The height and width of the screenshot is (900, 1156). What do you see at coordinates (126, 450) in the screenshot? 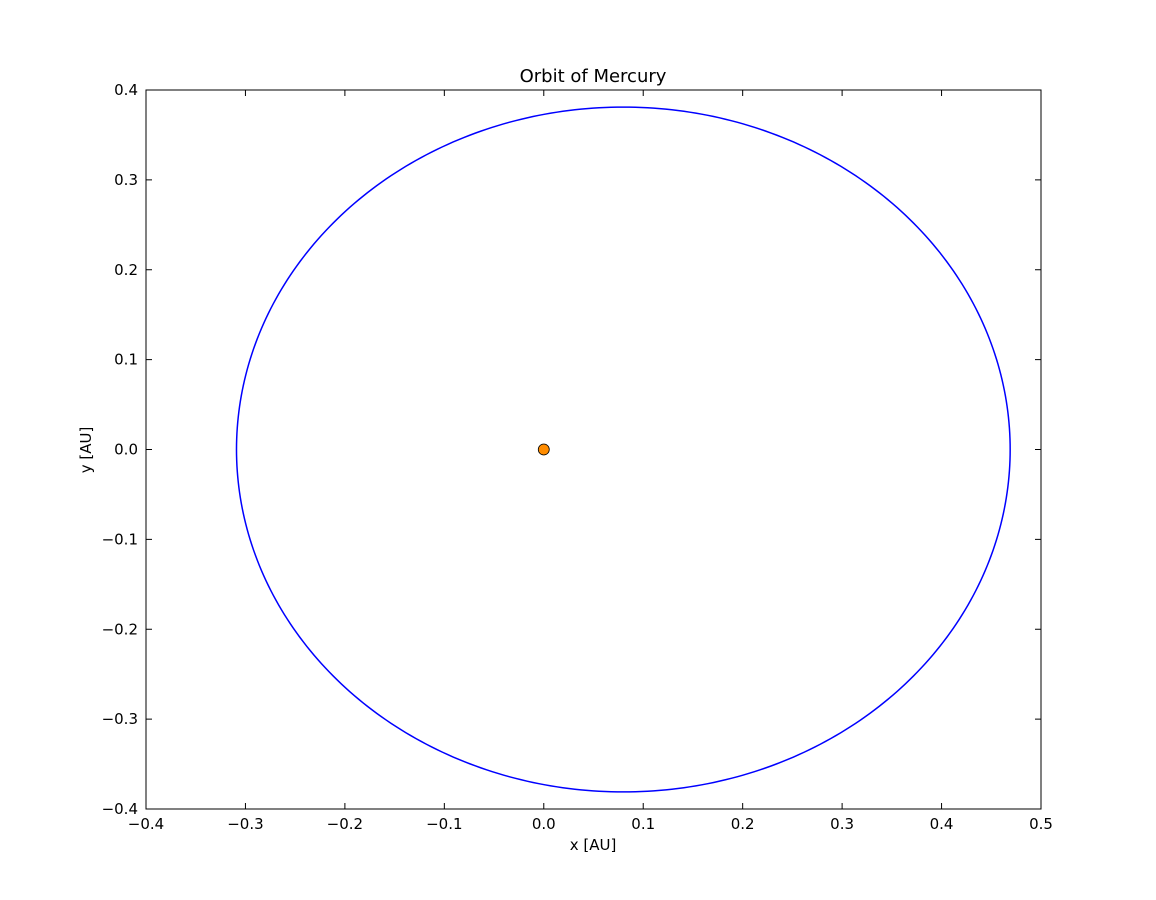
I see `y-tick-label: 0.0` at bounding box center [126, 450].